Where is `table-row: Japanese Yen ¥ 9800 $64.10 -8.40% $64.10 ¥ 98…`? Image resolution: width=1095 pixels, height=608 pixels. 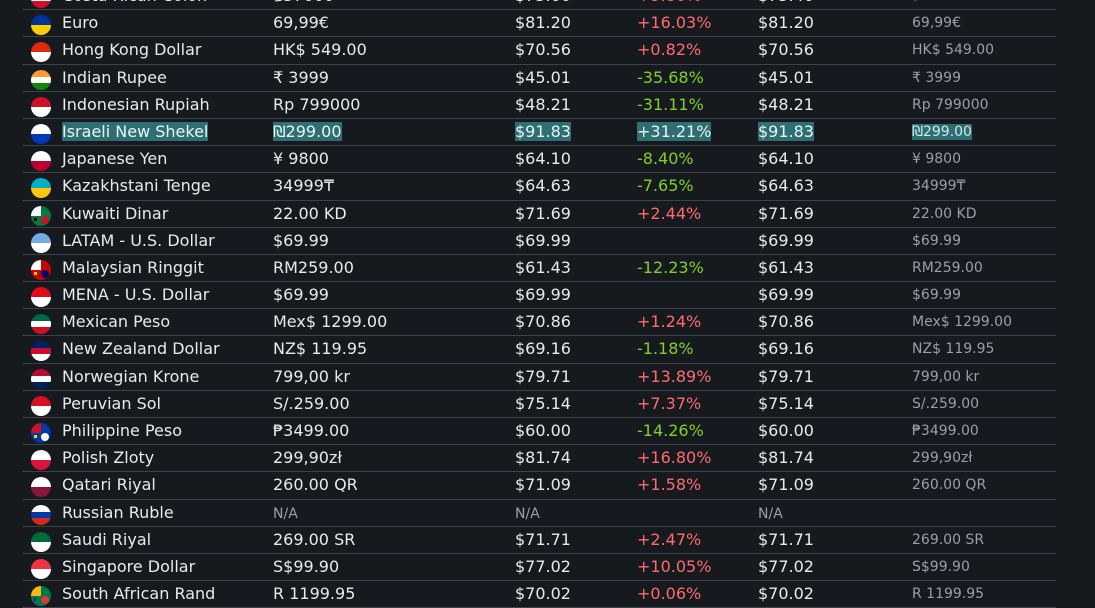
table-row: Japanese Yen ¥ 9800 $64.10 -8.40% $64.10 ¥ 98… is located at coordinates (539, 160).